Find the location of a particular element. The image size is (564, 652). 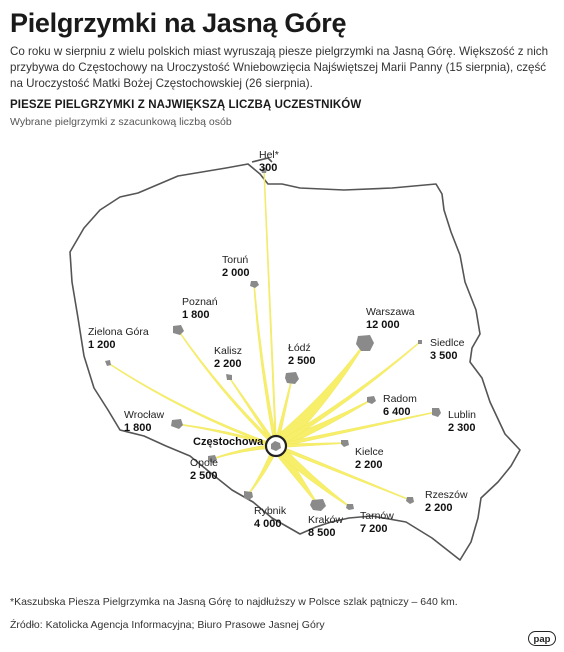

city-name-label: Kielce is located at coordinates (369, 452).